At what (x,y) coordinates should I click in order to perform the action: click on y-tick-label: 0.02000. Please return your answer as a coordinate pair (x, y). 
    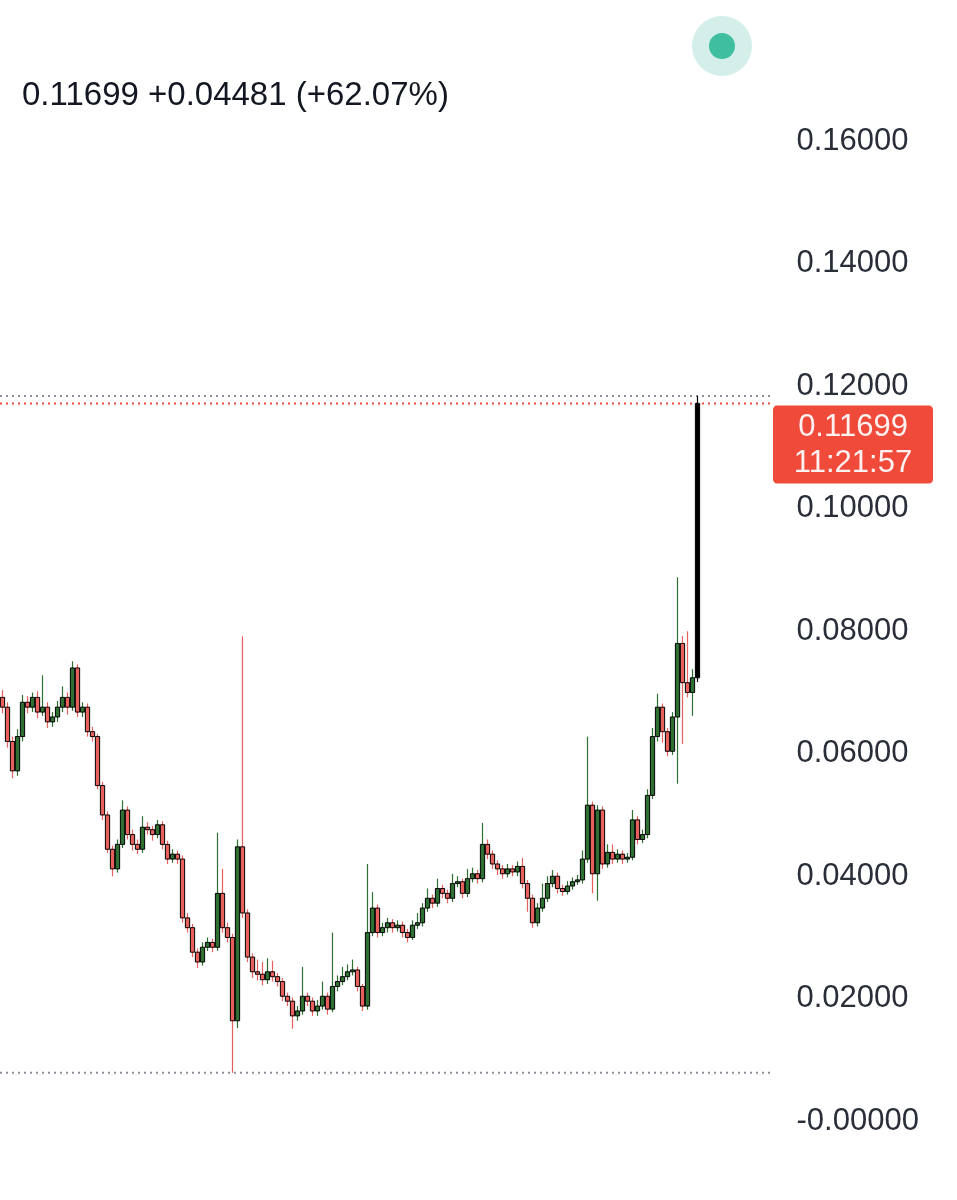
    Looking at the image, I should click on (852, 996).